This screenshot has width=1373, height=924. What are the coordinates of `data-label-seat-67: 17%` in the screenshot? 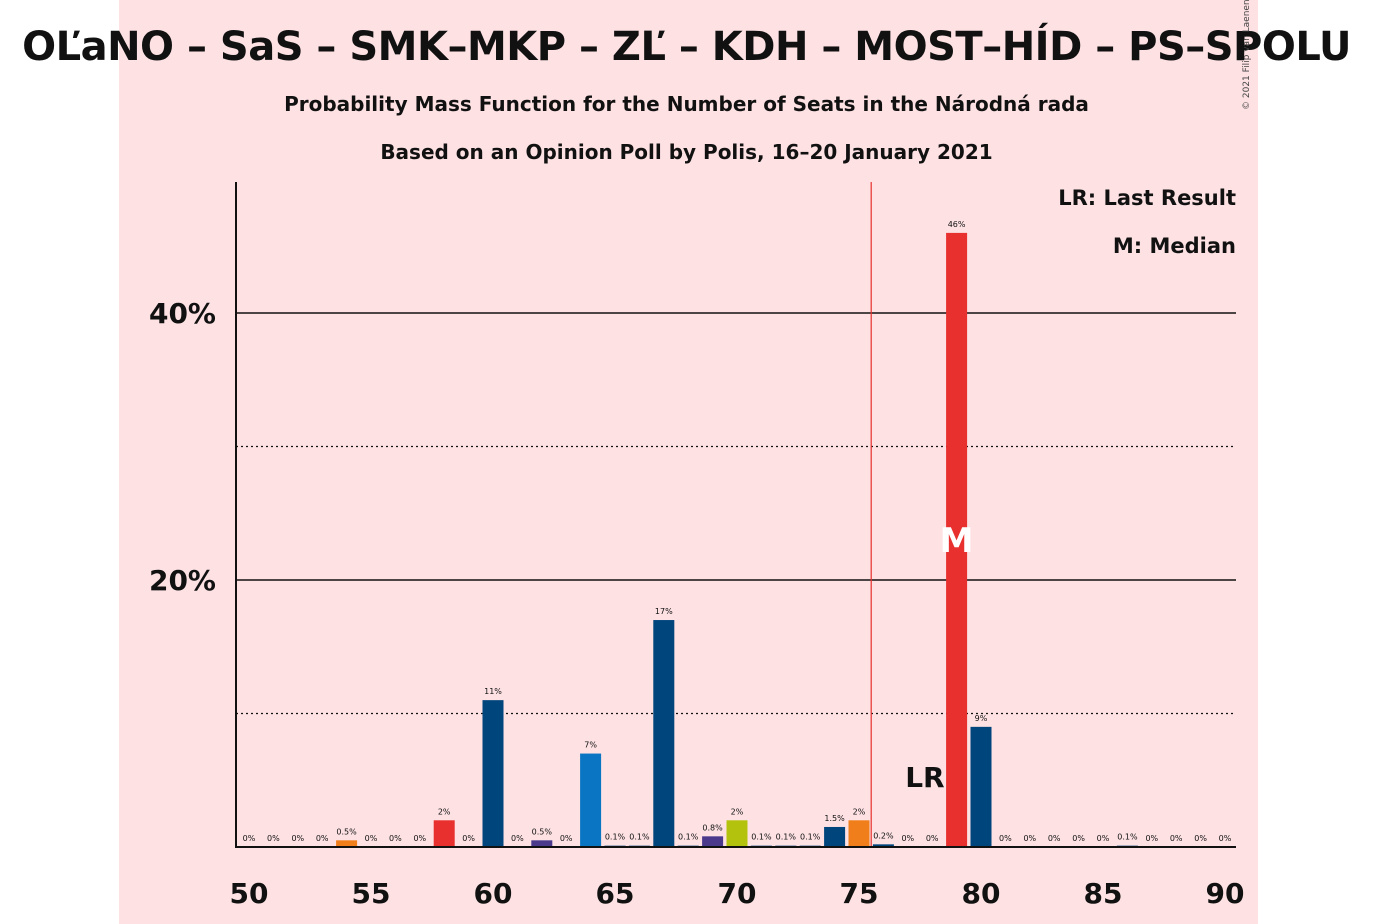 It's located at (664, 611).